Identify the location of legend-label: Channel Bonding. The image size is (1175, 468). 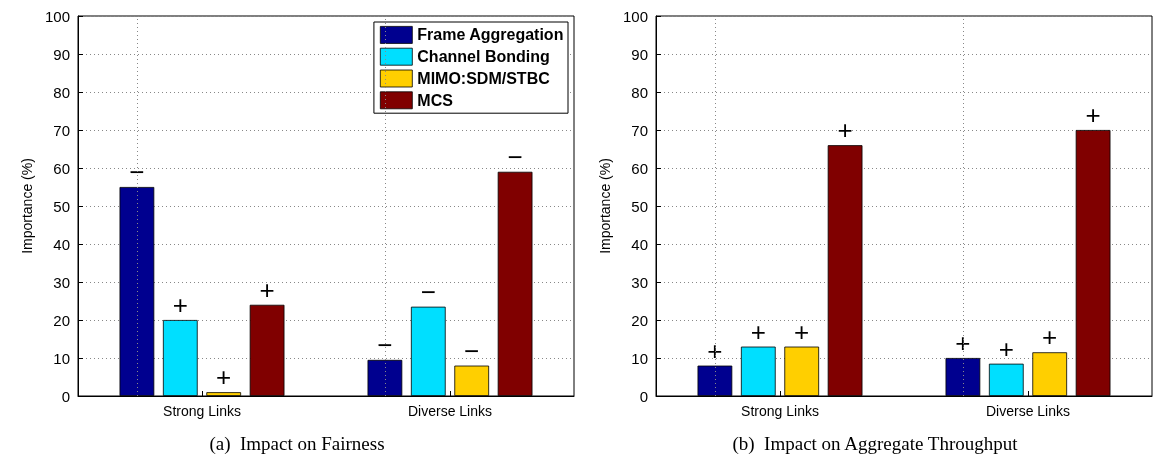
(483, 57).